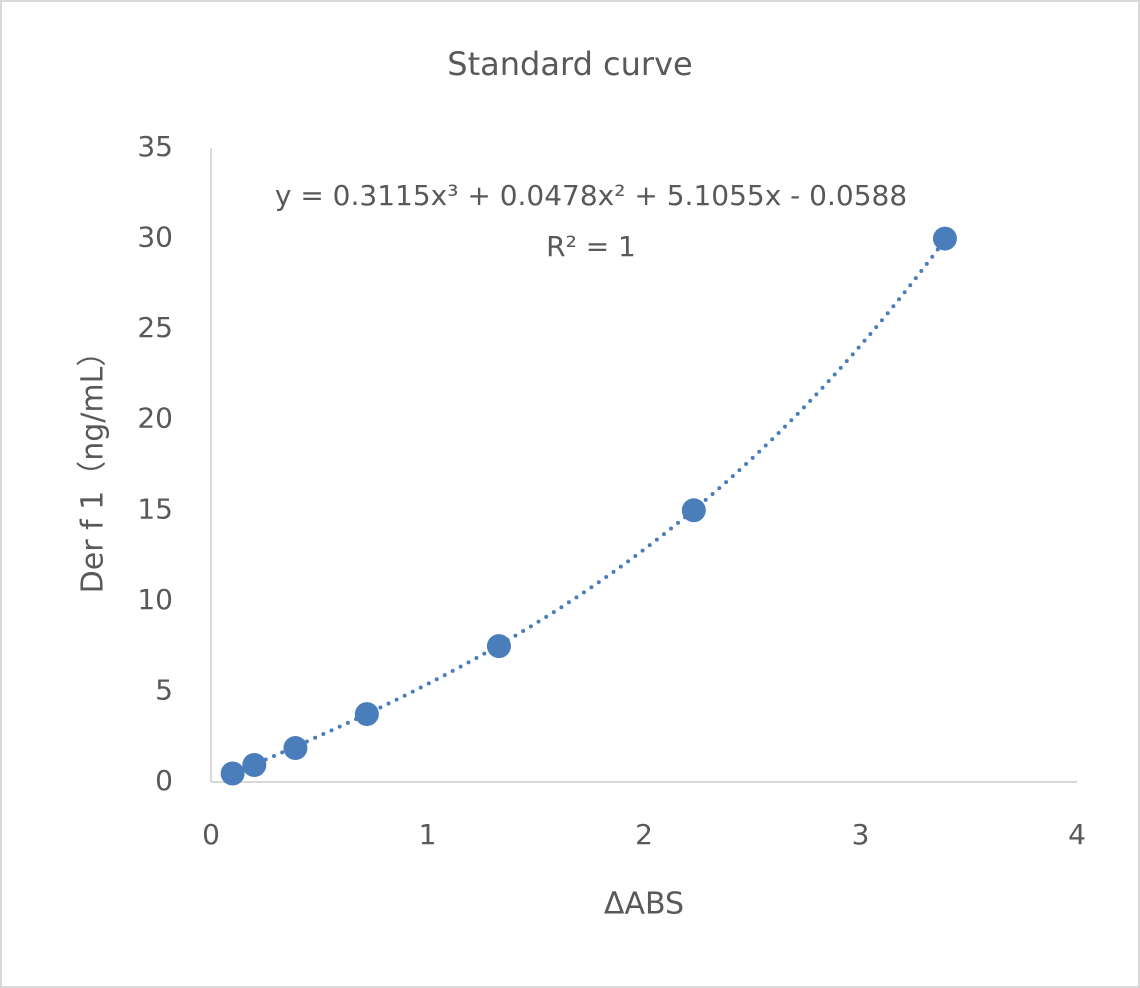 The height and width of the screenshot is (988, 1140). What do you see at coordinates (155, 237) in the screenshot?
I see `y-tick-label: 30` at bounding box center [155, 237].